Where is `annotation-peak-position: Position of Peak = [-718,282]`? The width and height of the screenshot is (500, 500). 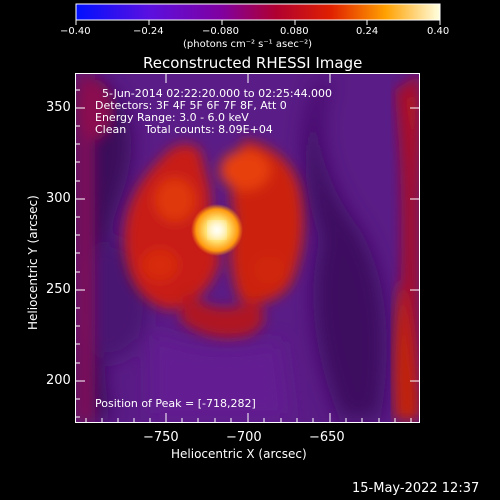 annotation-peak-position: Position of Peak = [-718,282] is located at coordinates (175, 403).